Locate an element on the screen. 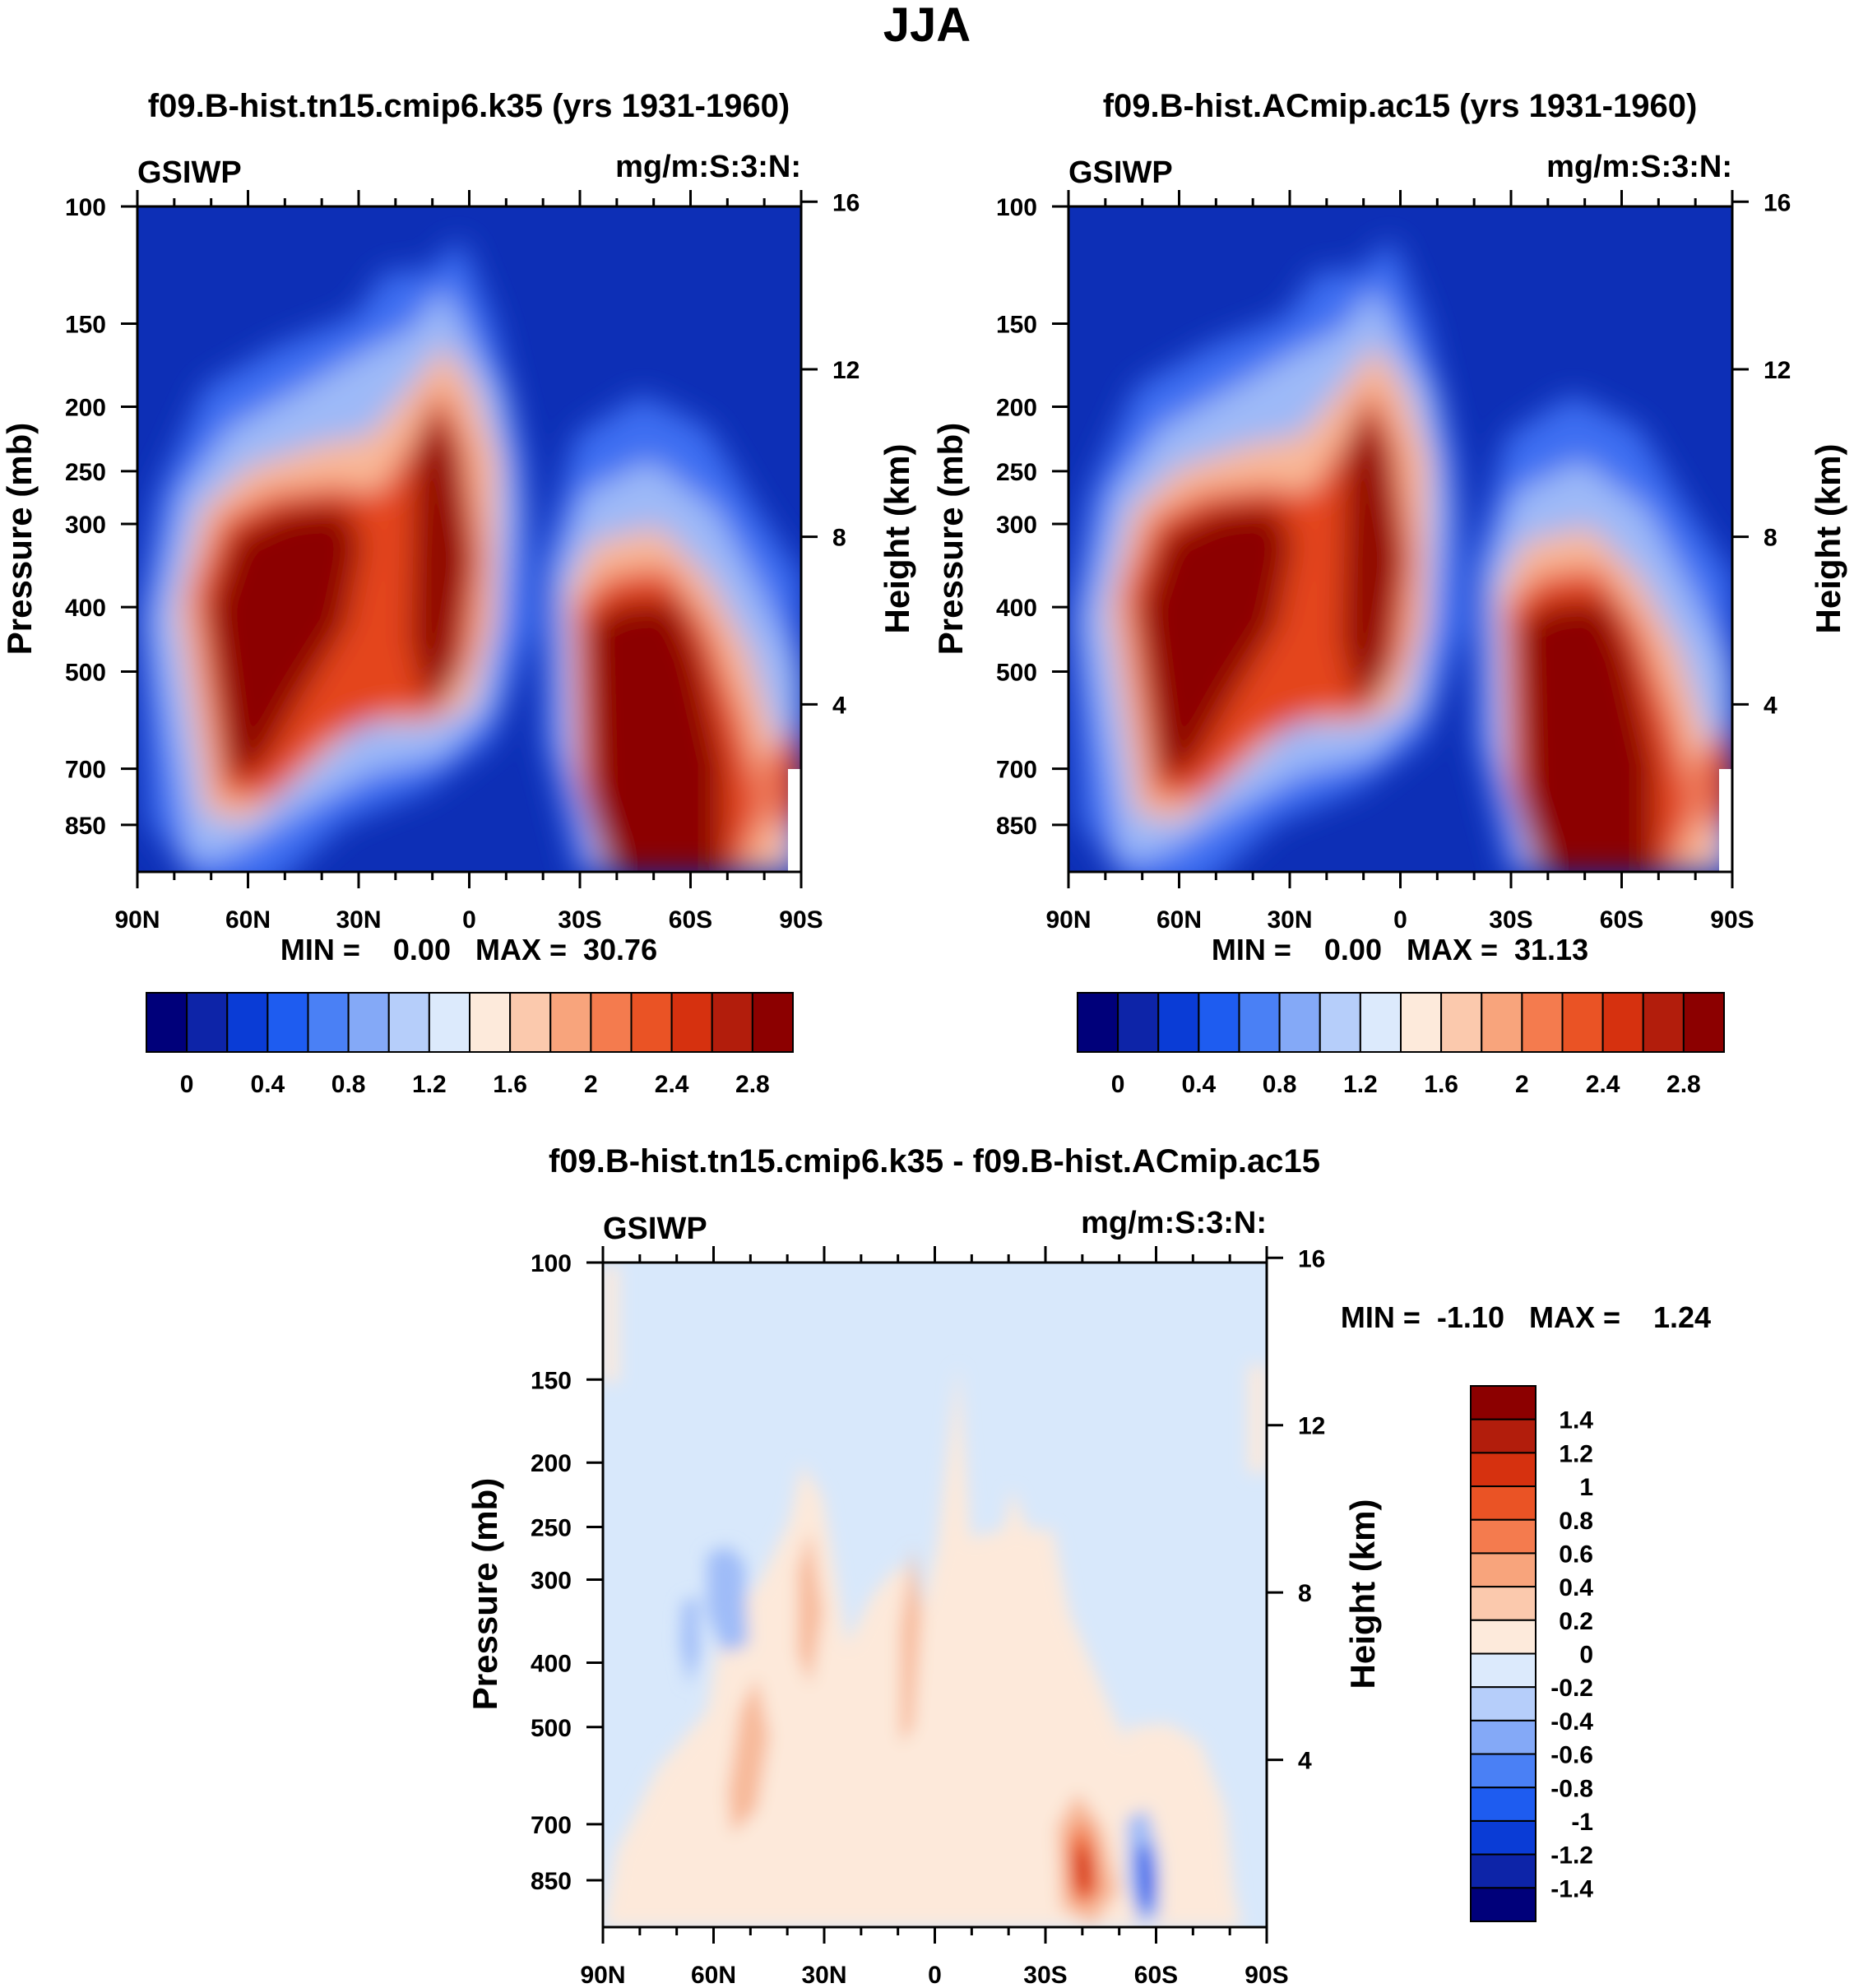 The height and width of the screenshot is (1988, 1854). panel-2-colorbar: 0 0.4 0.8 1.2 1.6 2 2.4 2.8 is located at coordinates (1401, 1045).